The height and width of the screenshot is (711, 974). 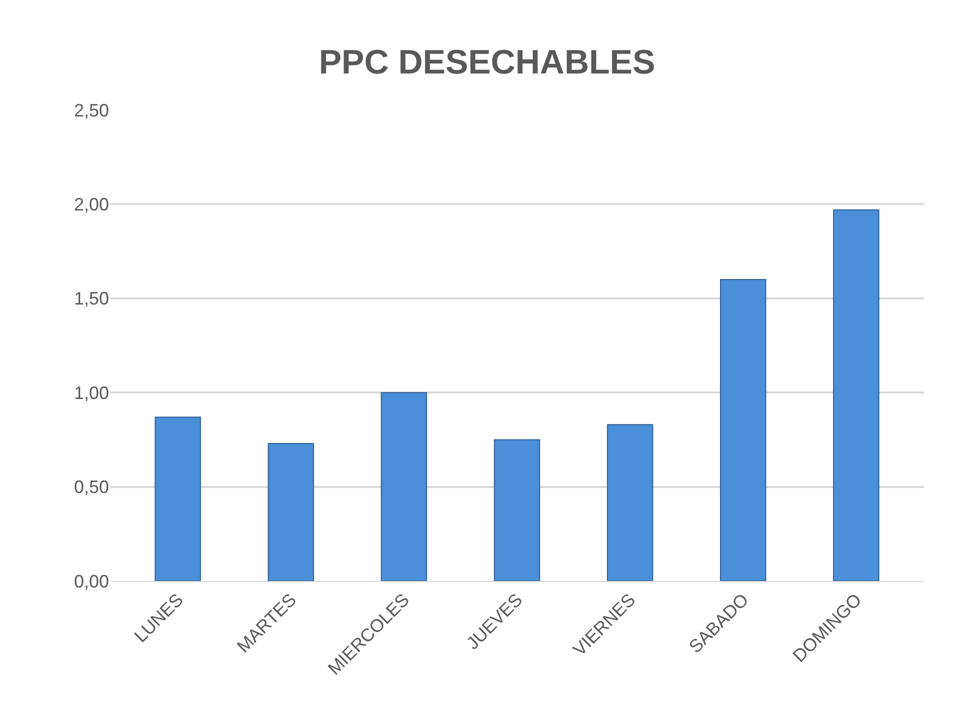 I want to click on y-tick-label: 0,00, so click(x=91, y=581).